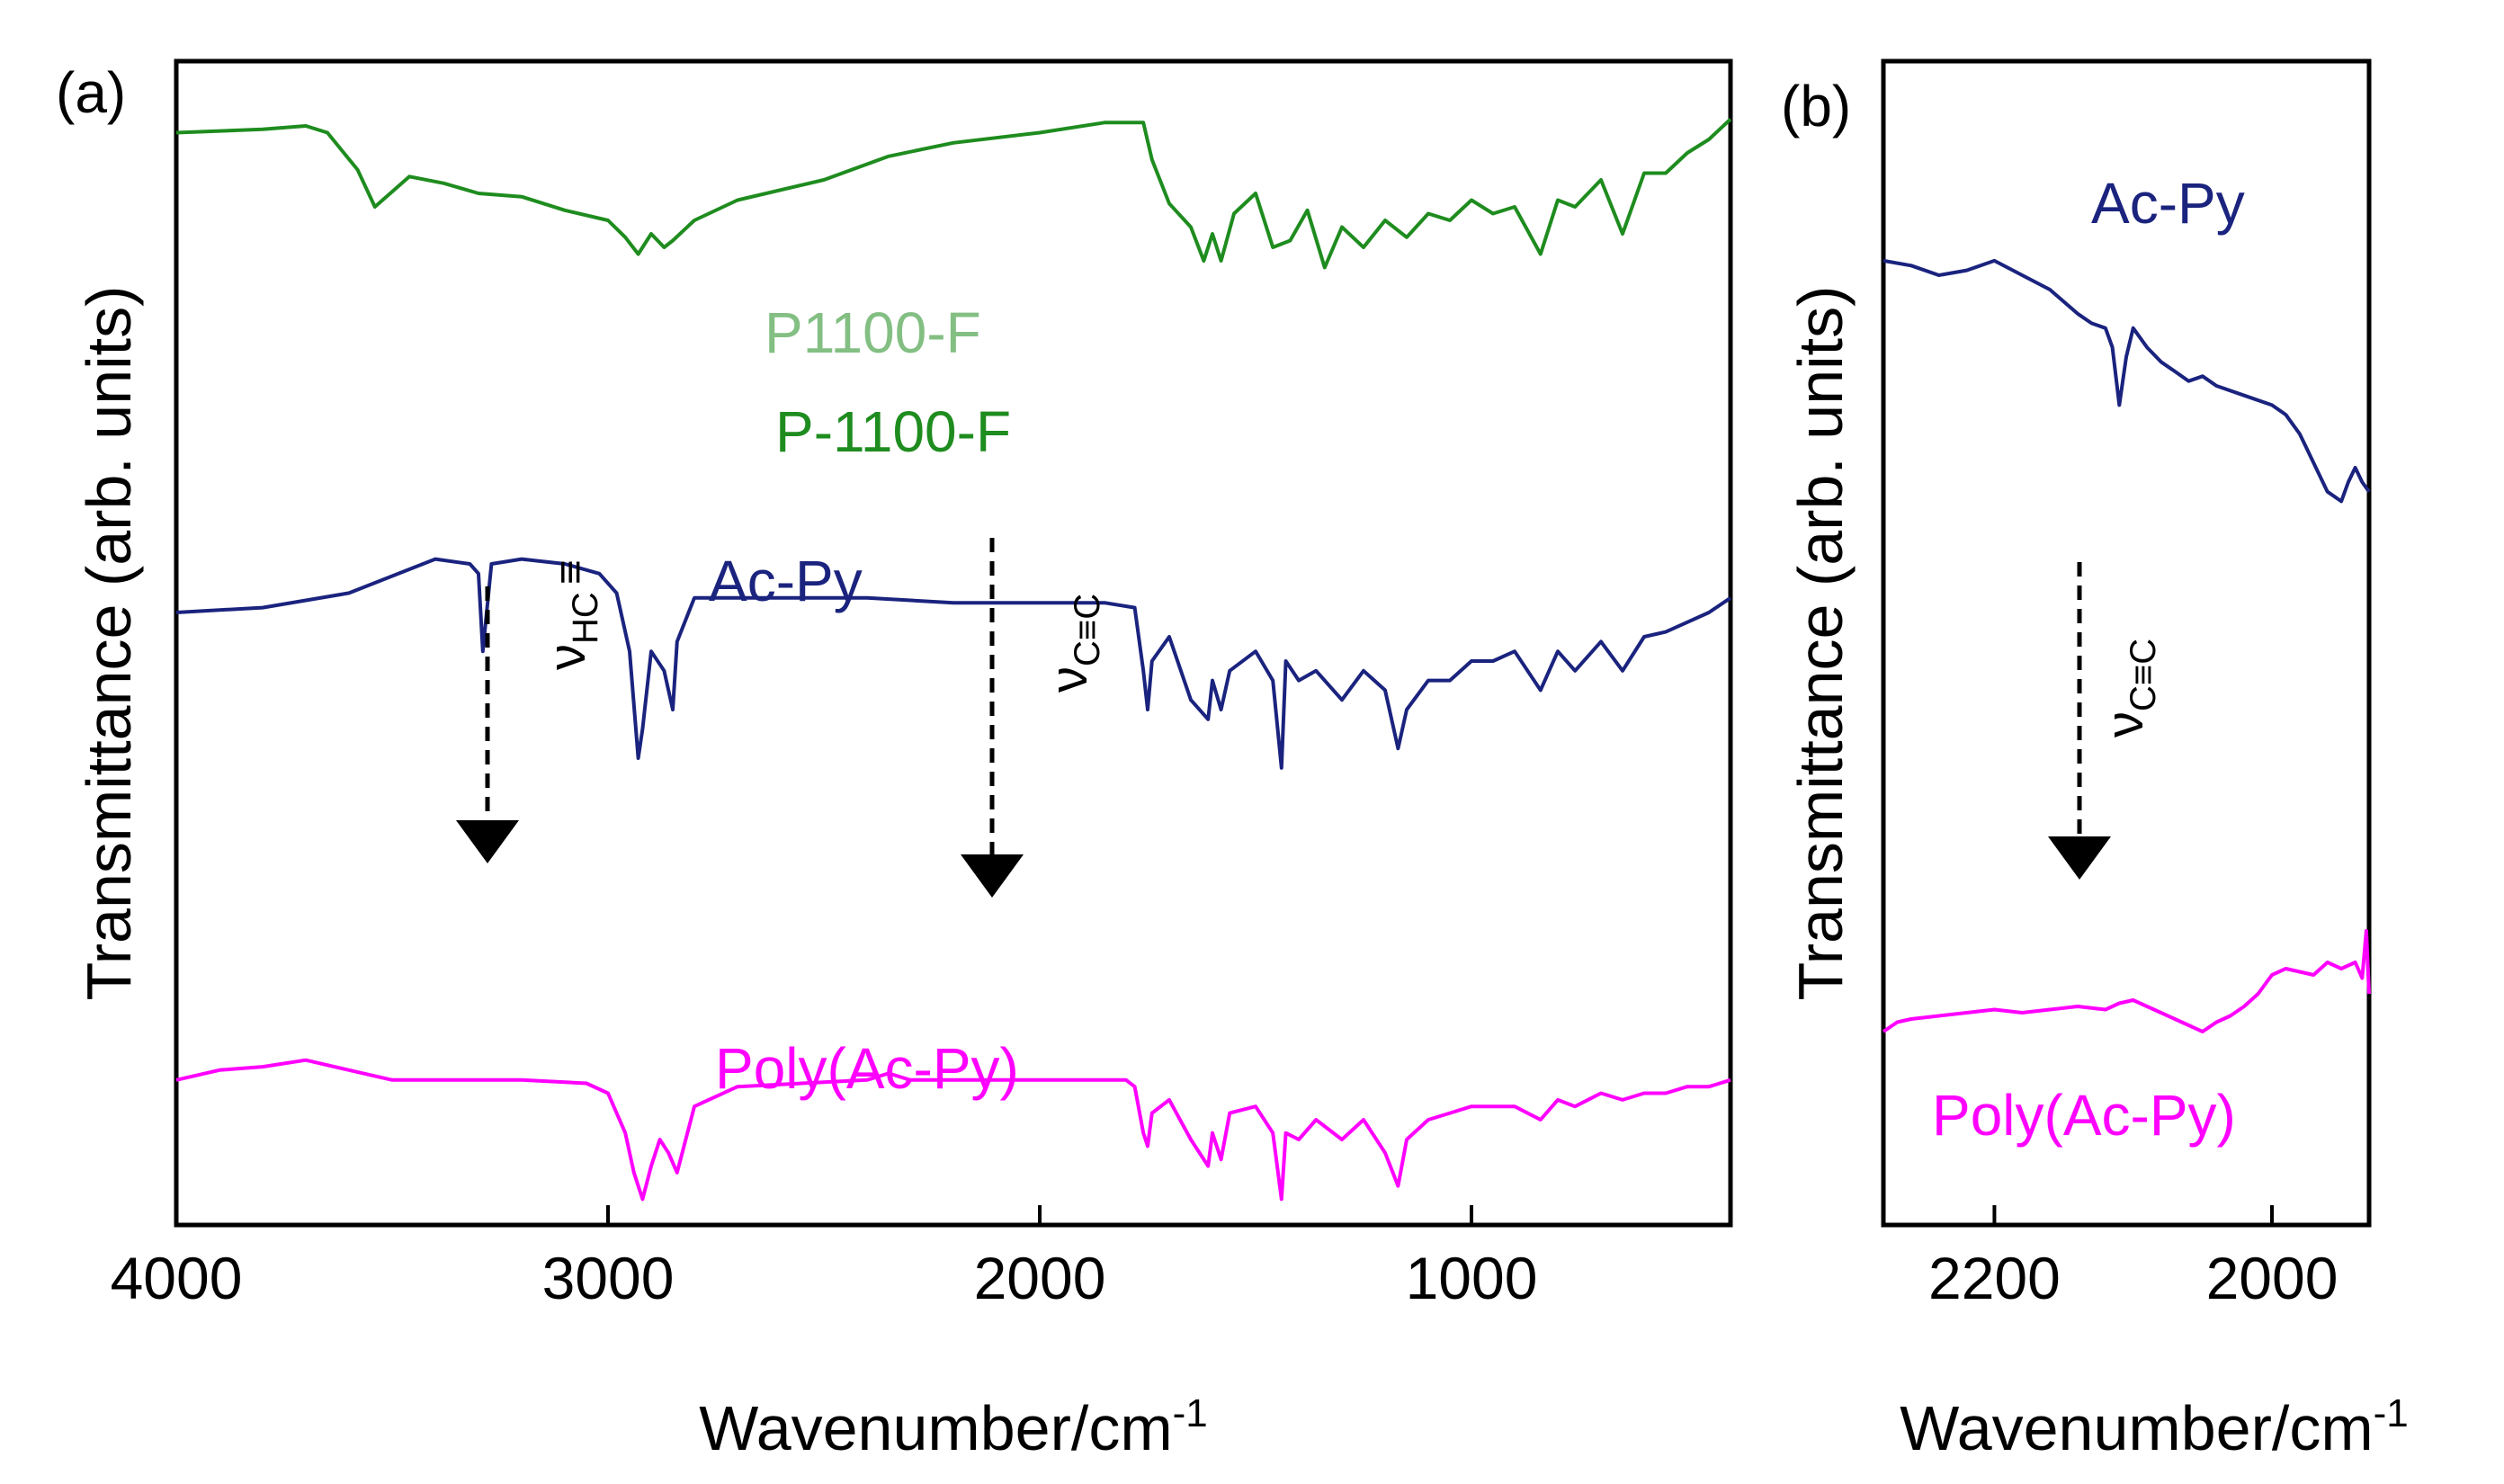  Describe the element at coordinates (2391, 1413) in the screenshot. I see `panel-b-x-axis-label-sup: -1` at that location.